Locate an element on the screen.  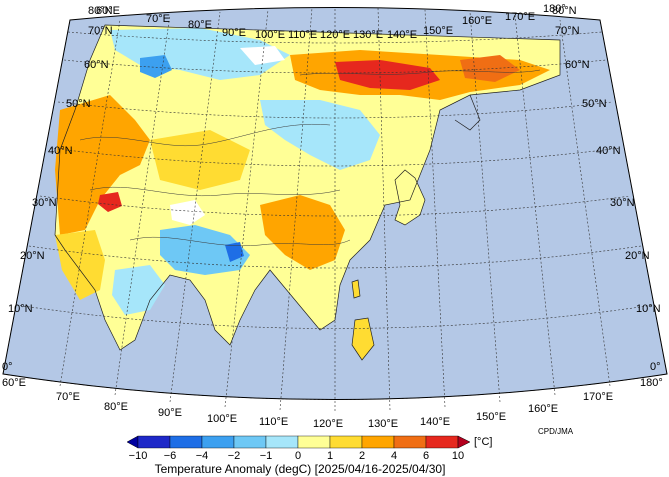
colorbar-tick-label: 10 is located at coordinates (458, 456).